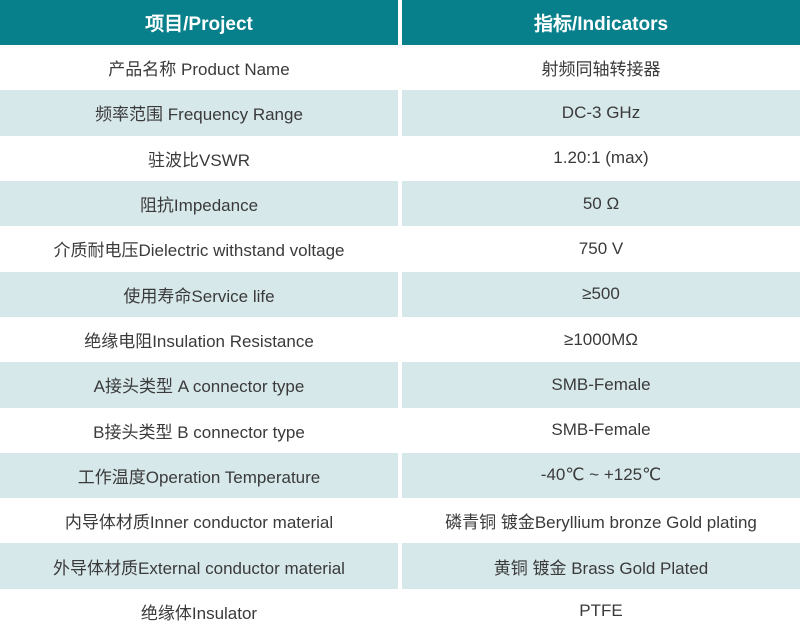 This screenshot has height=634, width=800. I want to click on cell-project: 阻抗Impedance, so click(199, 203).